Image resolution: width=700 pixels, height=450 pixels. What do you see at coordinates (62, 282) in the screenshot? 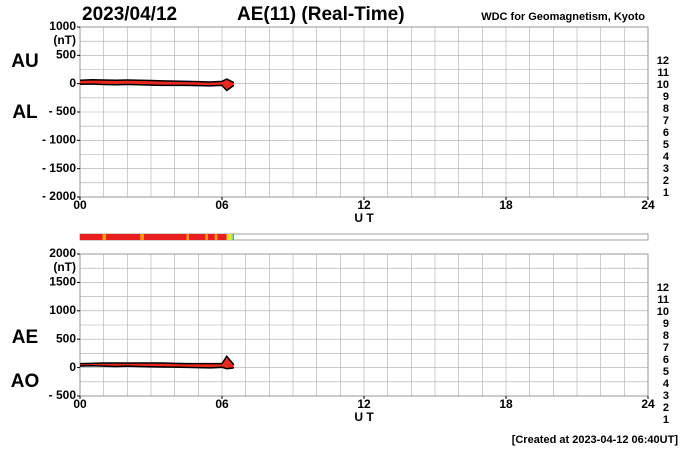
I see `y-tick-label: 1500` at bounding box center [62, 282].